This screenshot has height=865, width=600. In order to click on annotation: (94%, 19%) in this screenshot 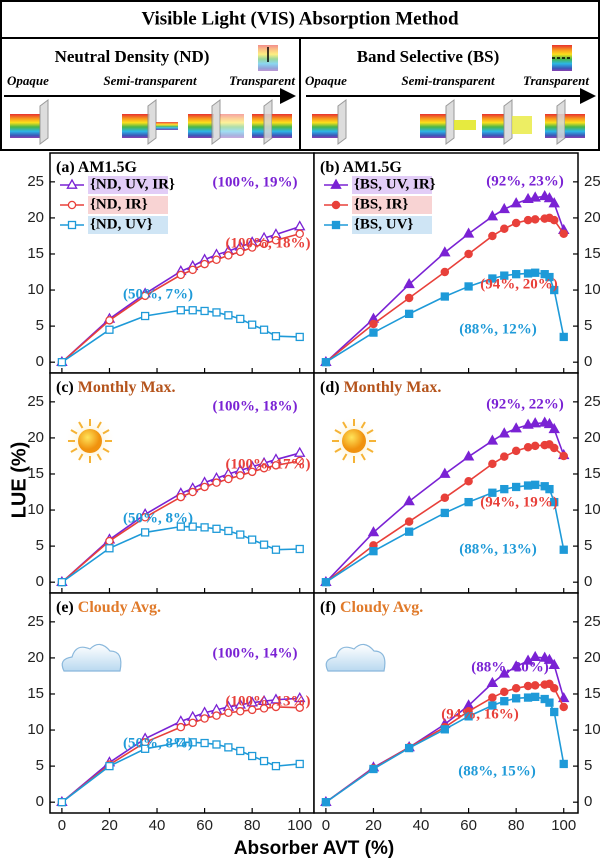, I will do `click(519, 502)`.